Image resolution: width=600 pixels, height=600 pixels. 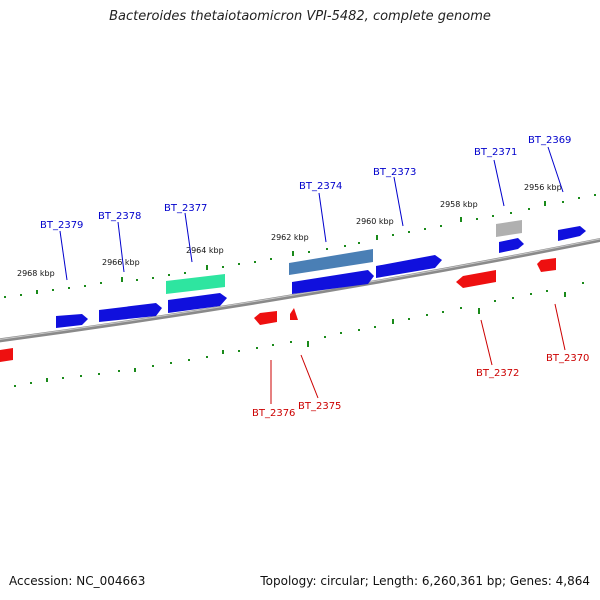 What do you see at coordinates (546, 265) in the screenshot?
I see `gene-bt2370` at bounding box center [546, 265].